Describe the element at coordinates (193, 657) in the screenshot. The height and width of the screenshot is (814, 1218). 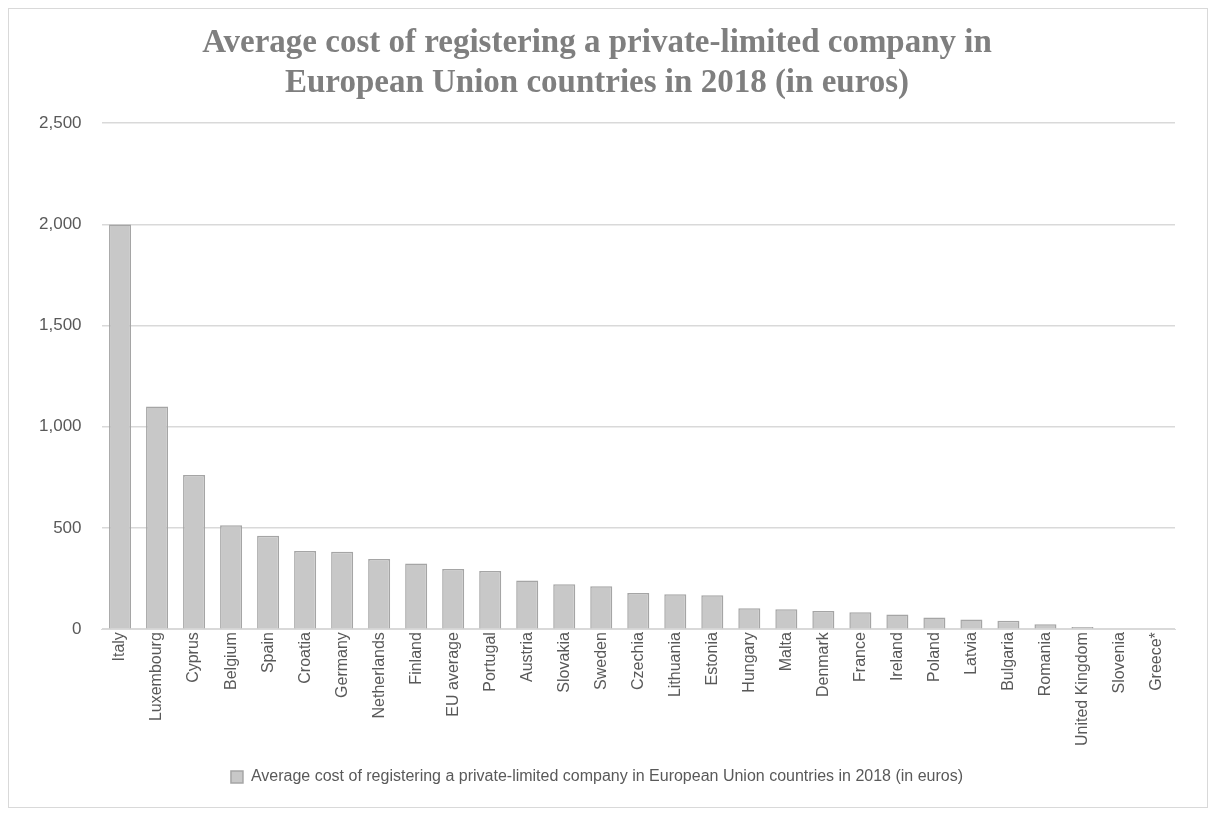
I see `x-tick-label: Cyprus` at that location.